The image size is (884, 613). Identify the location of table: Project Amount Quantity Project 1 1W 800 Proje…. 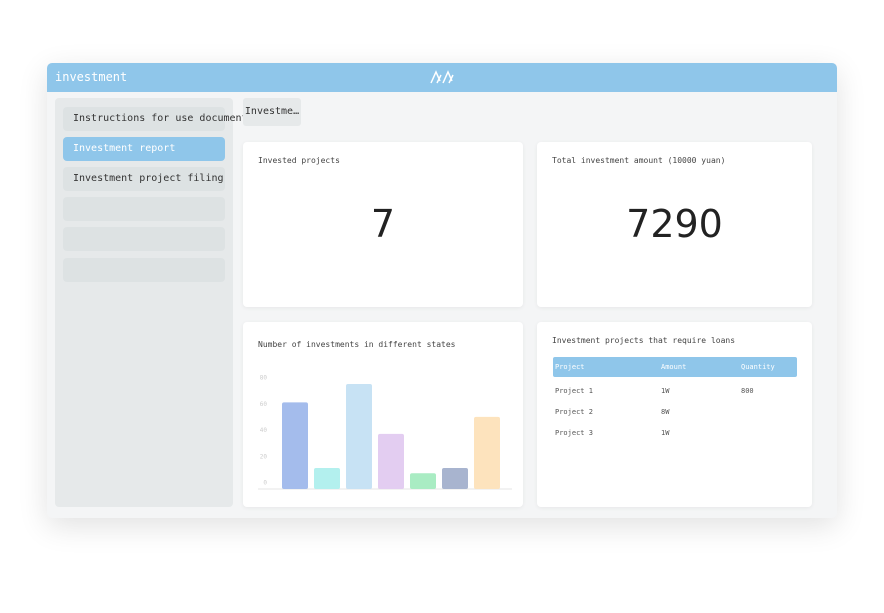
(674, 414).